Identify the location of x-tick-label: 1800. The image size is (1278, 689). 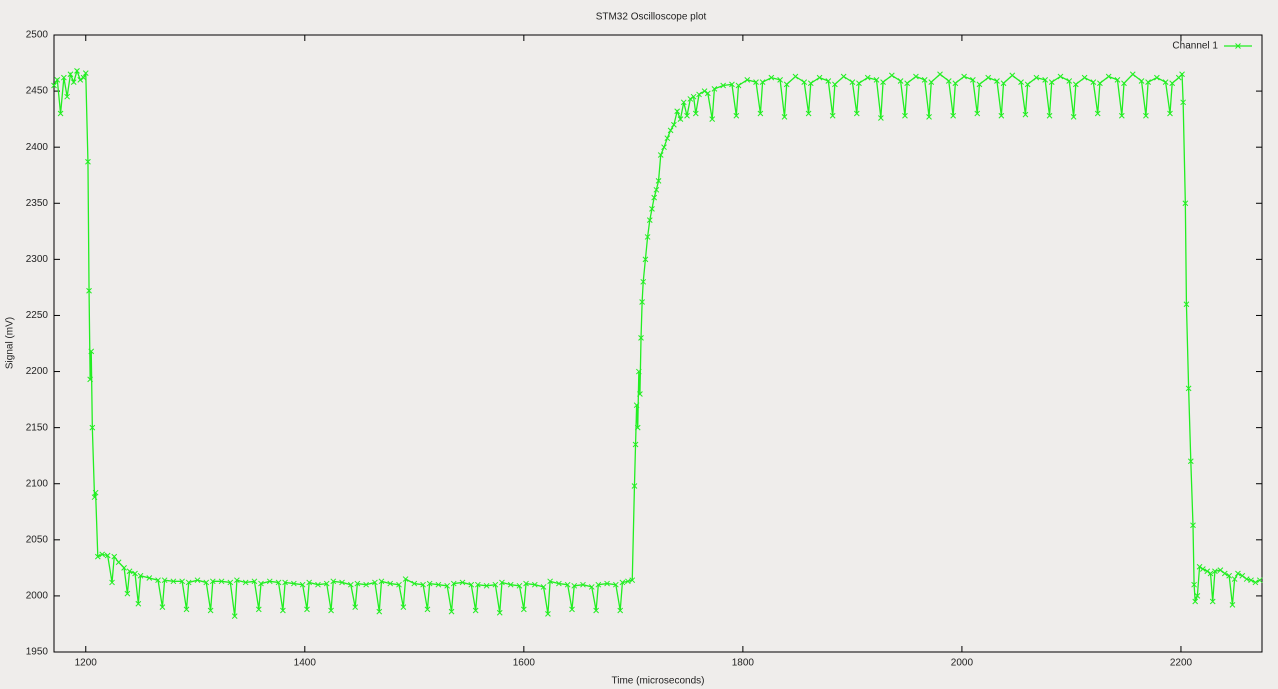
(743, 663).